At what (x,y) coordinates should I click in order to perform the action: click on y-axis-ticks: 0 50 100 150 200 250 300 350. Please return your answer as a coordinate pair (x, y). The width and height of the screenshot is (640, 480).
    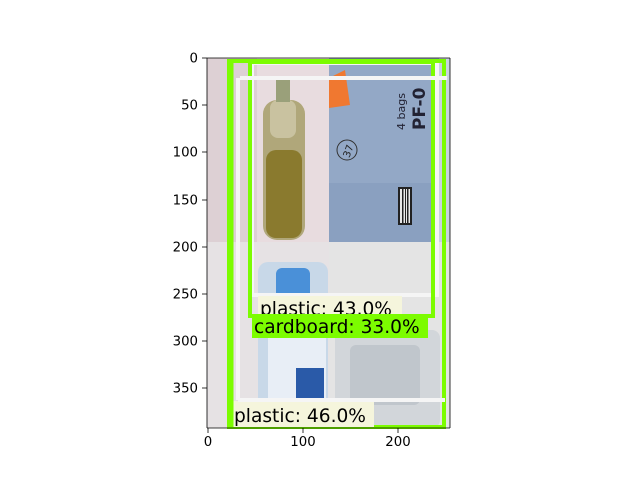
    Looking at the image, I should click on (190, 224).